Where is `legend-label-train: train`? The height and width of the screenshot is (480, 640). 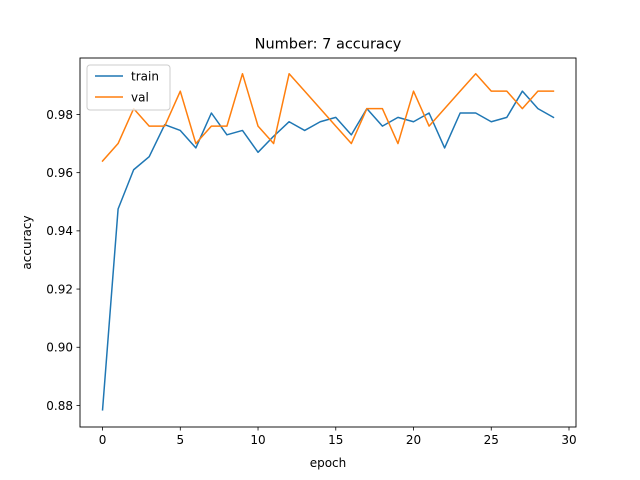
legend-label-train: train is located at coordinates (145, 76).